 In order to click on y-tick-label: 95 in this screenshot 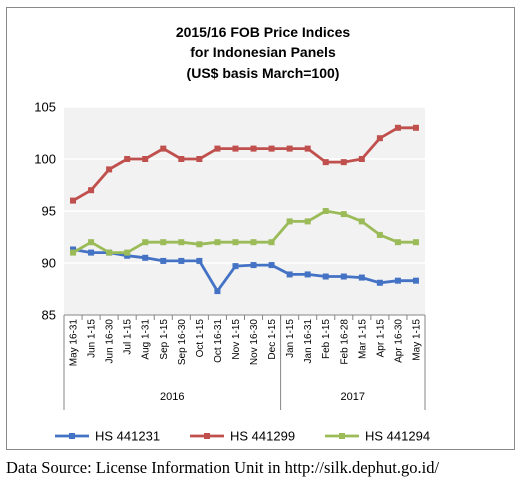, I will do `click(49, 211)`.